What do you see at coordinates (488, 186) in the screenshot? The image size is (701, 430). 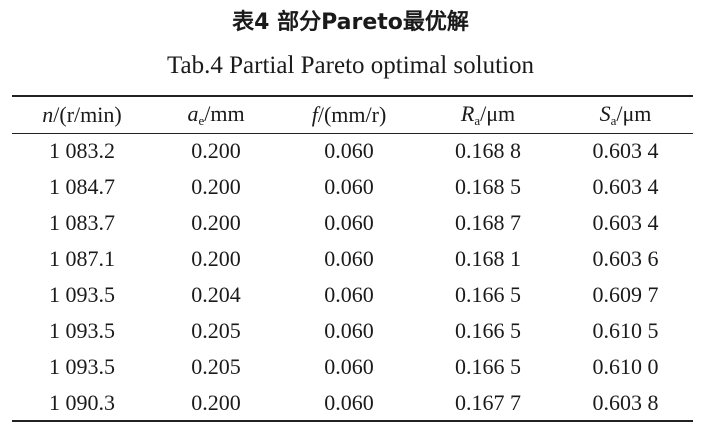 I see `table-cell: 0.168 5` at bounding box center [488, 186].